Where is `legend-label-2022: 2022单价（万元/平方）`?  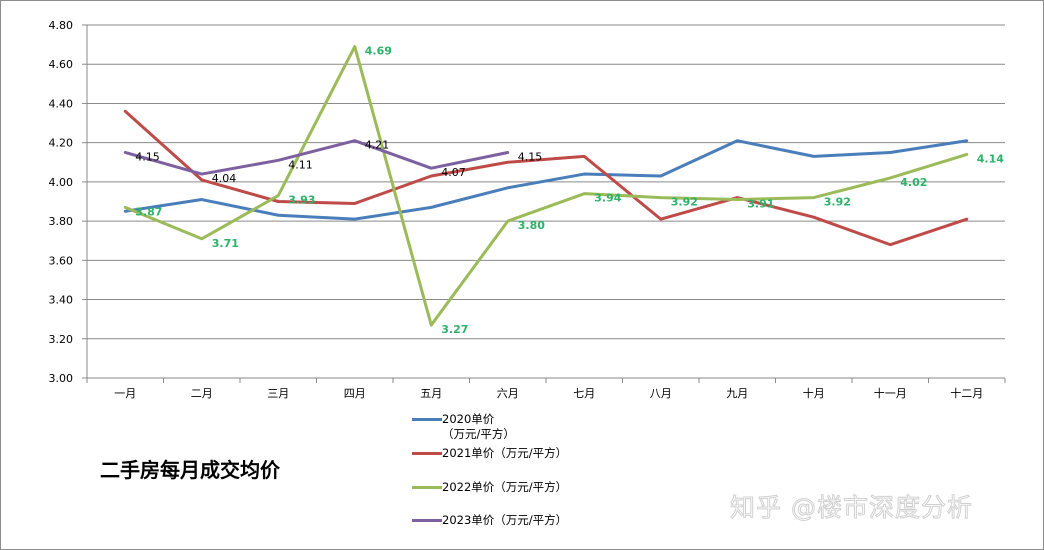 legend-label-2022: 2022单价（万元/平方） is located at coordinates (505, 487).